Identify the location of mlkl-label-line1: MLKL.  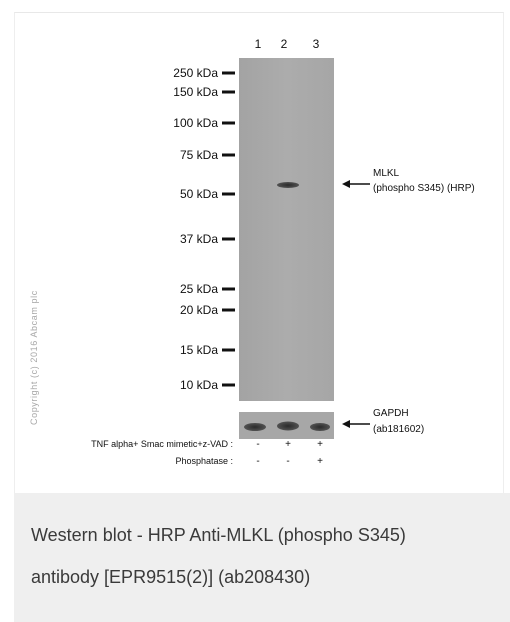
(386, 173).